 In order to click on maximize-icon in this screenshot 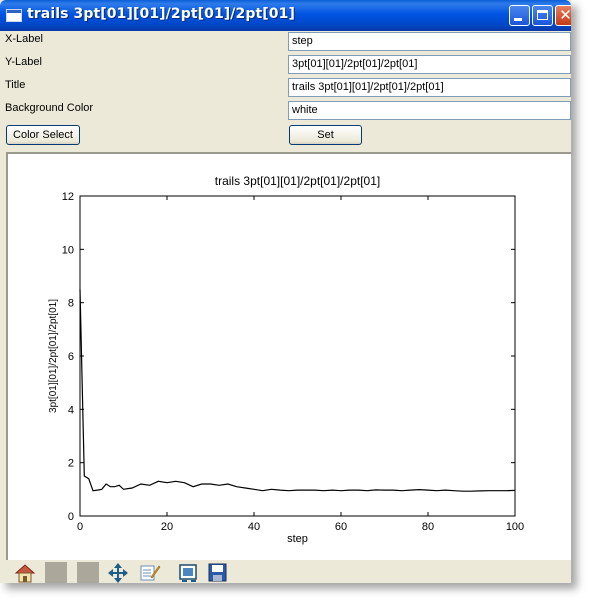, I will do `click(542, 15)`.